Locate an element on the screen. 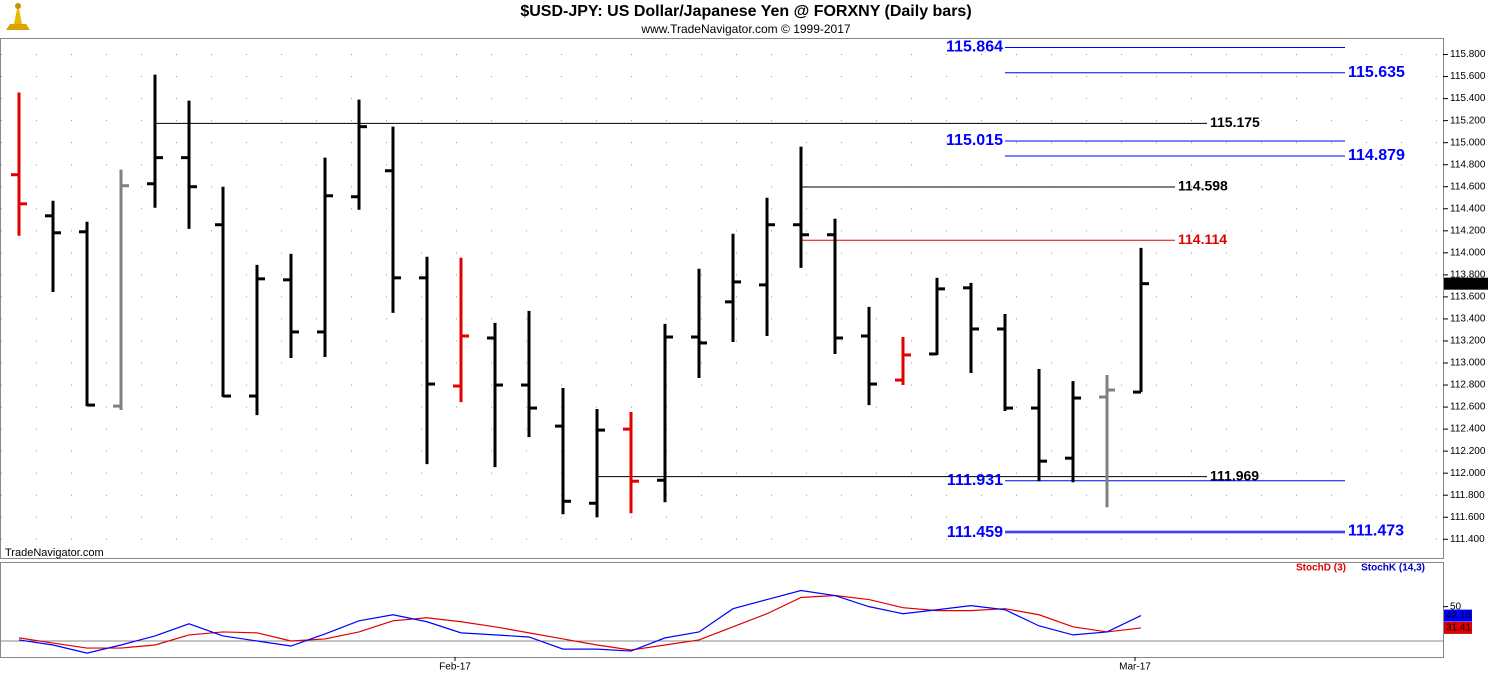 The image size is (1492, 677). level-label: 115.015 is located at coordinates (974, 140).